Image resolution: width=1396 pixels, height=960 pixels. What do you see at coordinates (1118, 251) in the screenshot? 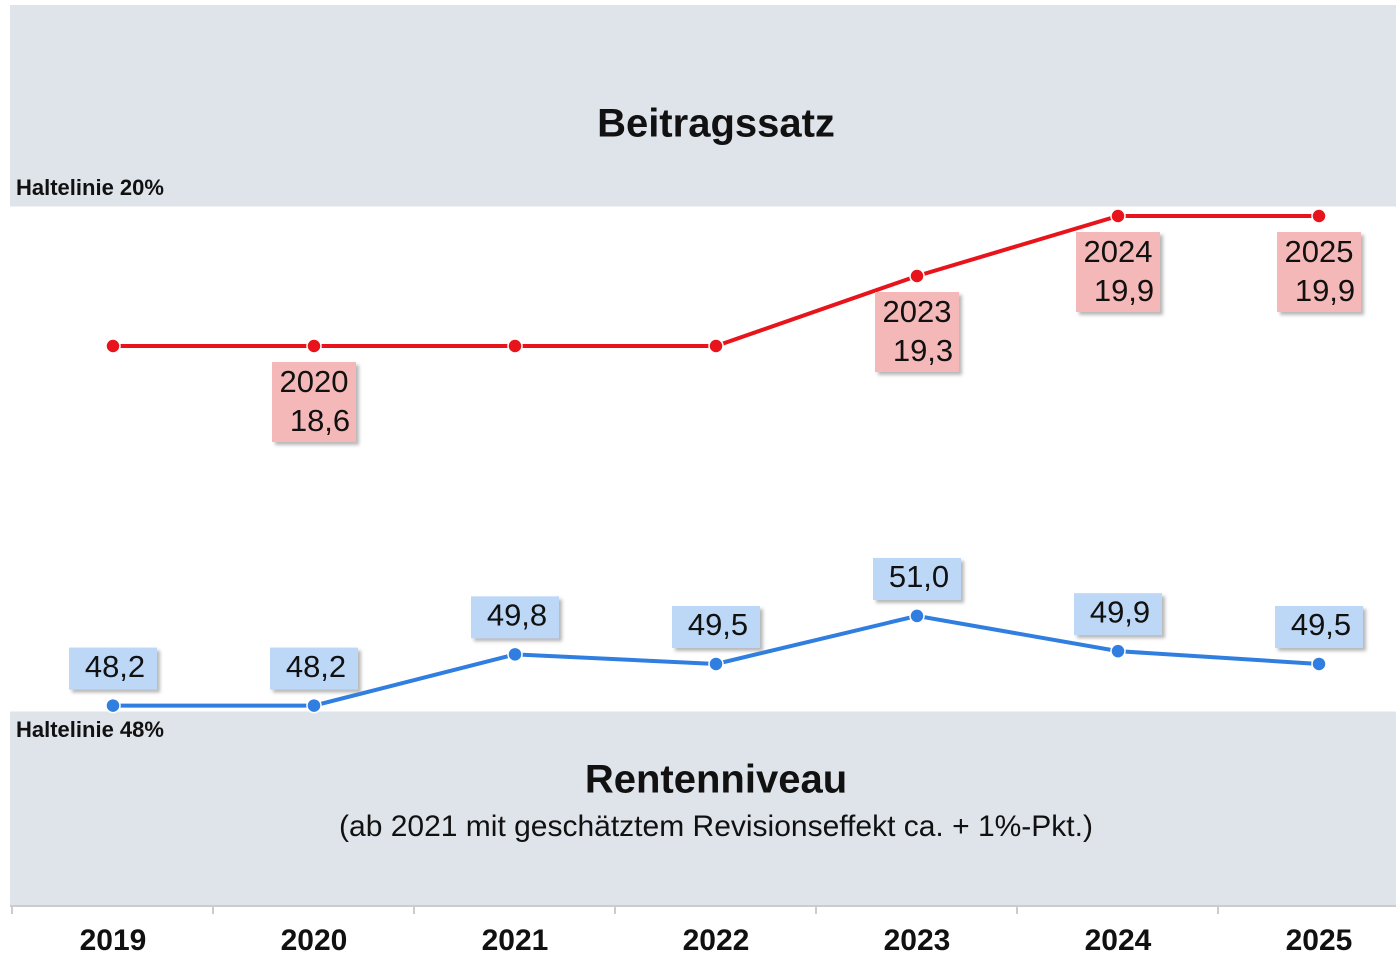
I see `label-year: 2024` at bounding box center [1118, 251].